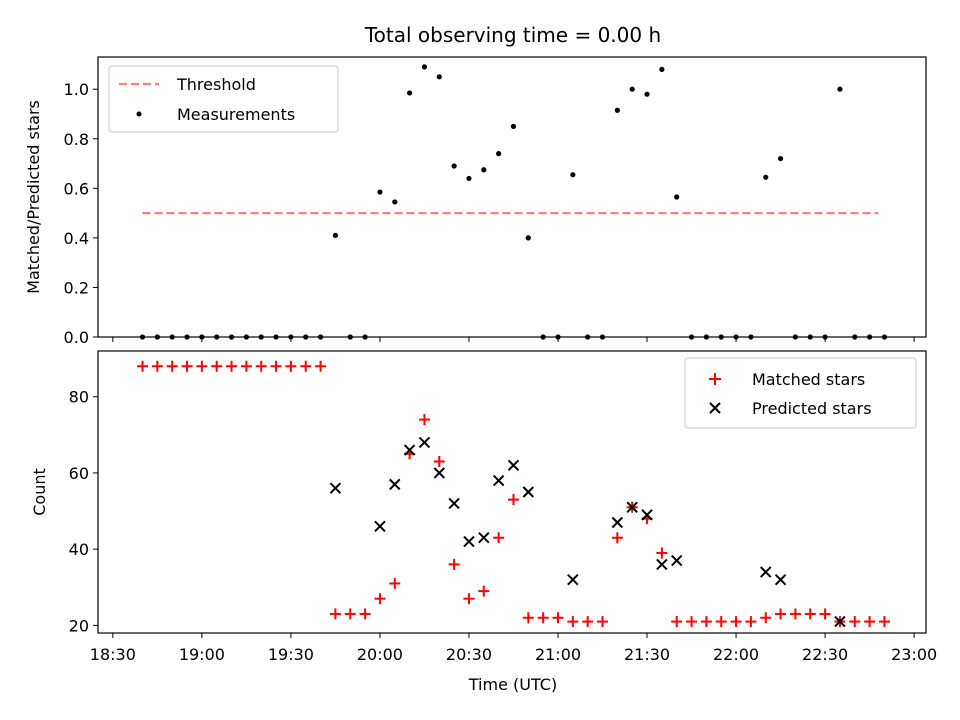  Describe the element at coordinates (914, 654) in the screenshot. I see `count-x-tick-label: 23:00` at that location.